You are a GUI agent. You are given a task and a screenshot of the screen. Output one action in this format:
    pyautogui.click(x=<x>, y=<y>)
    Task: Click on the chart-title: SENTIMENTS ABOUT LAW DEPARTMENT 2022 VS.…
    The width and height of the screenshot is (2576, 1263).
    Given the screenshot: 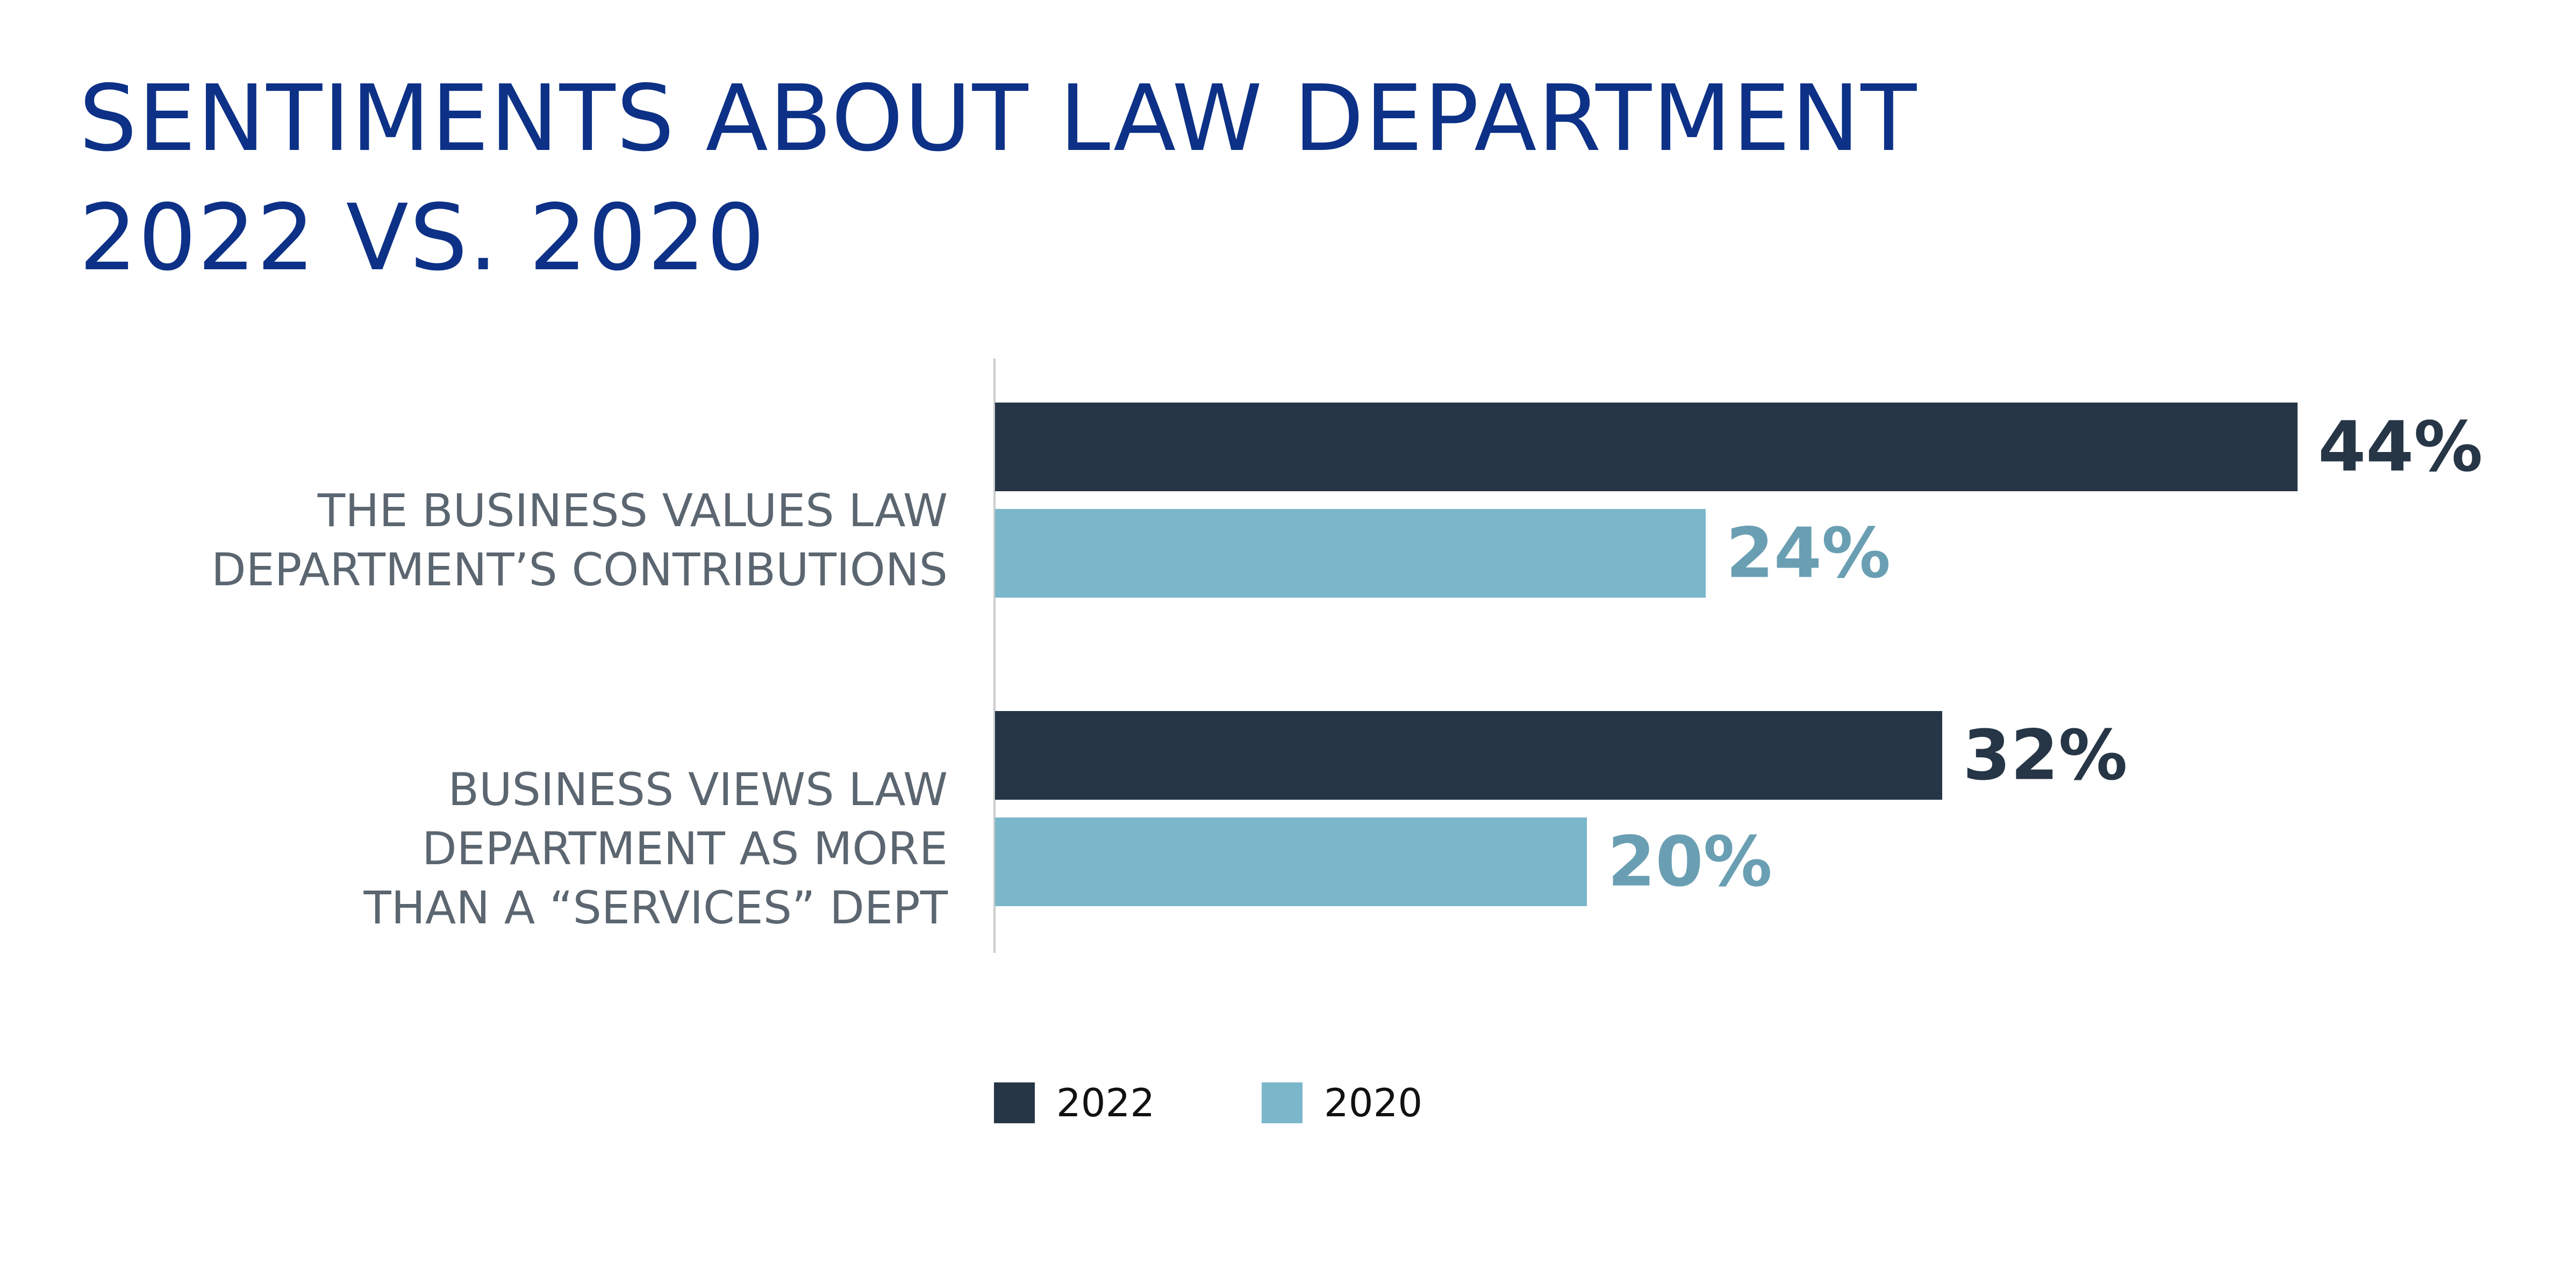 What is the action you would take?
    pyautogui.click(x=998, y=178)
    